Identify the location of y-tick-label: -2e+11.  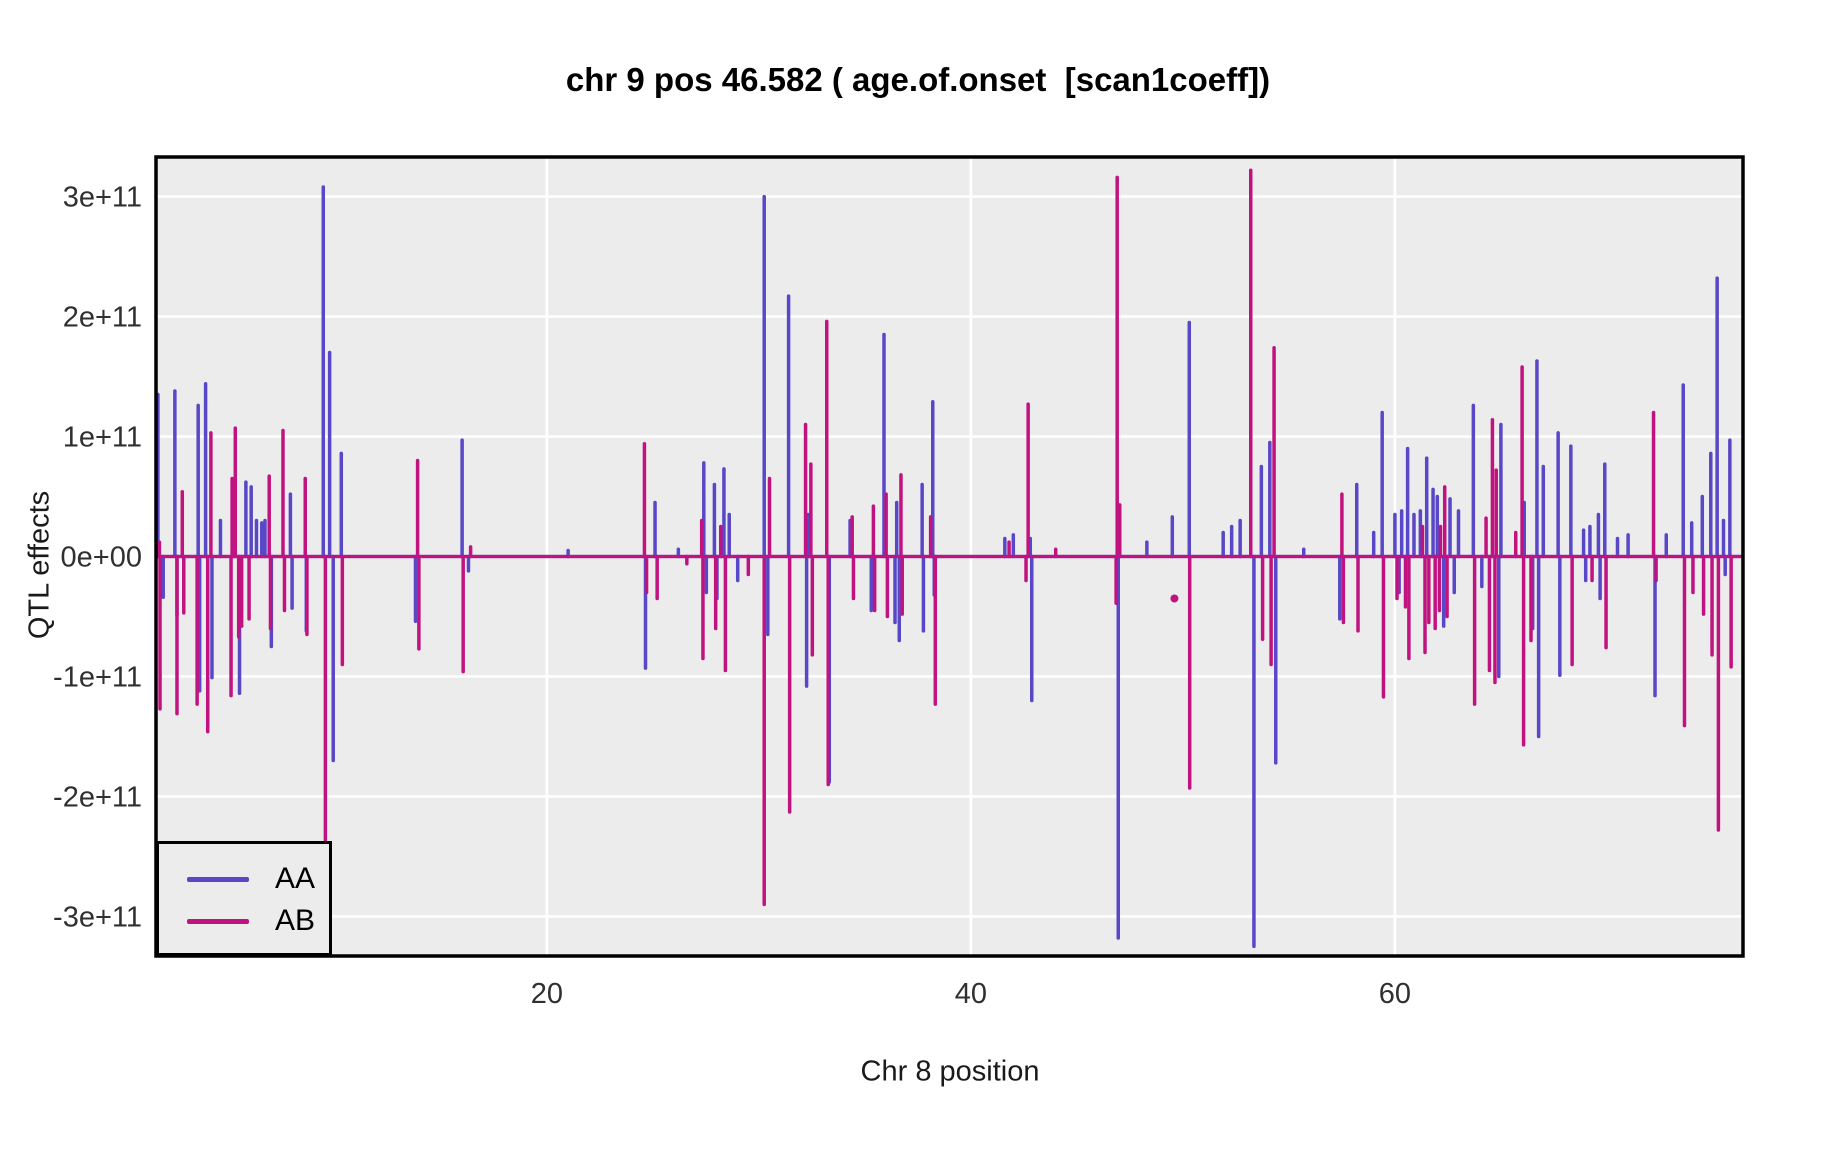
(97, 797).